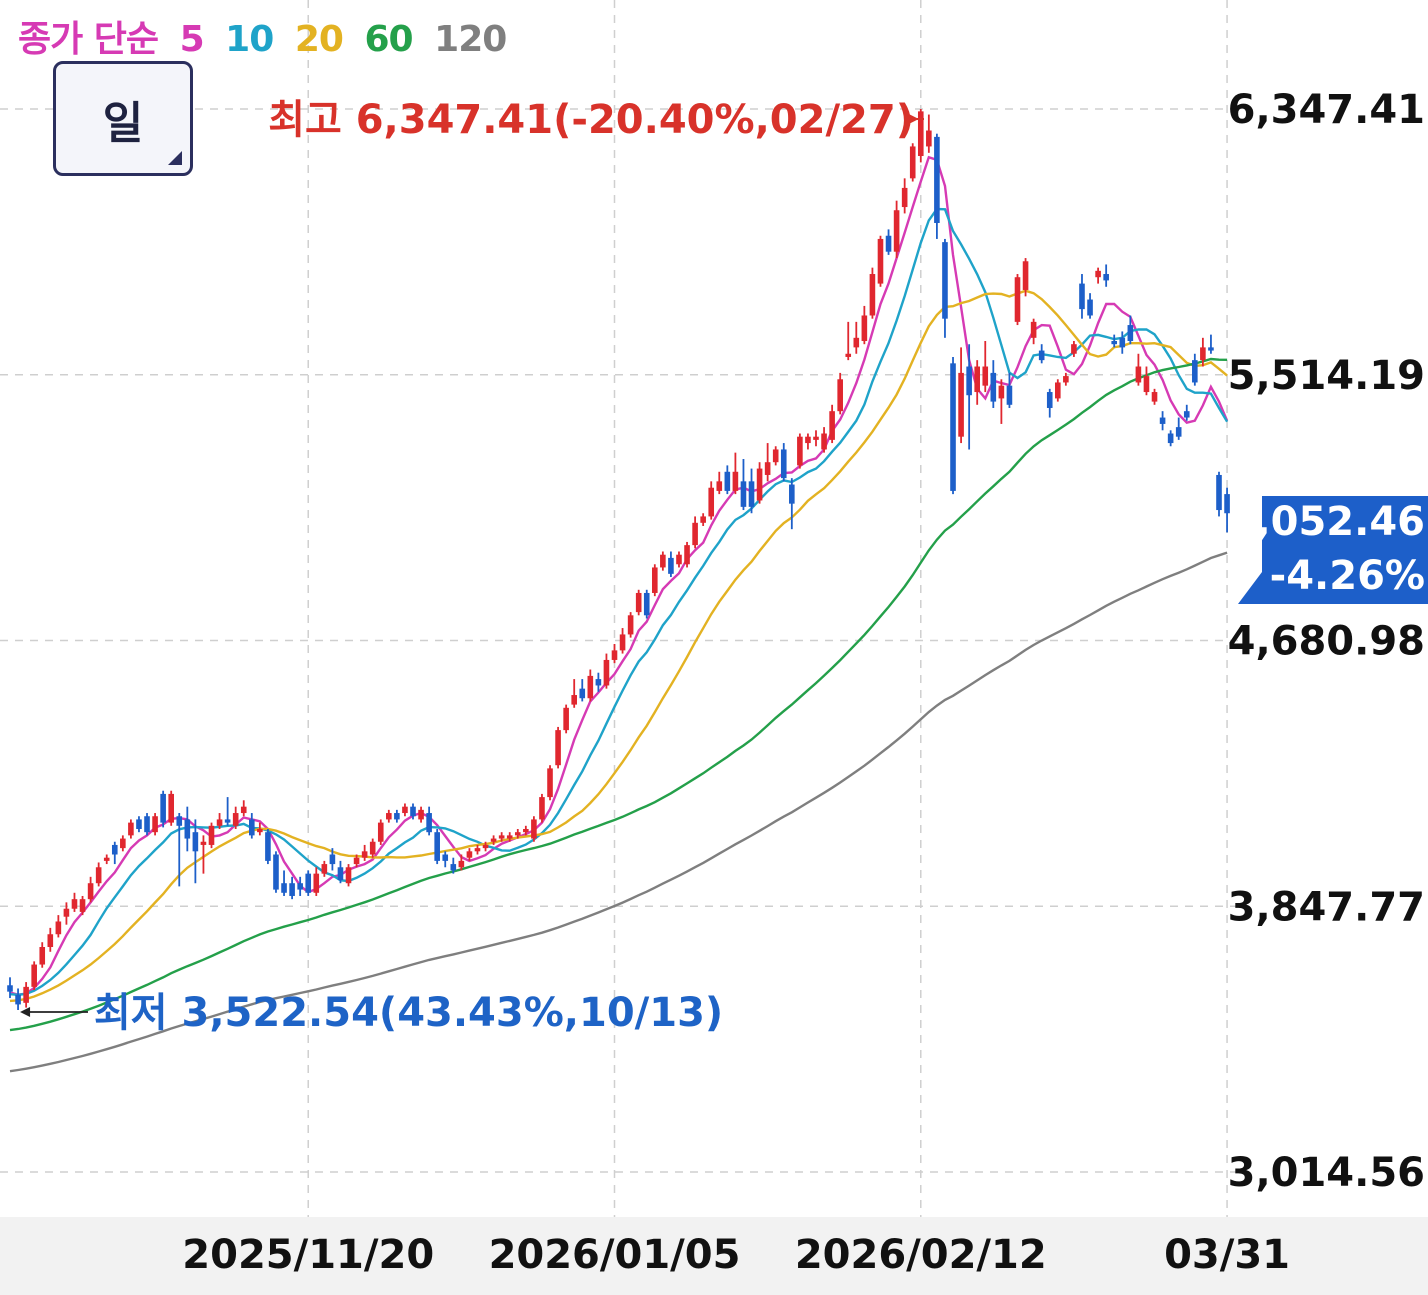 Image resolution: width=1428 pixels, height=1295 pixels. Describe the element at coordinates (25, 1011) in the screenshot. I see `low-arrow-icon` at that location.